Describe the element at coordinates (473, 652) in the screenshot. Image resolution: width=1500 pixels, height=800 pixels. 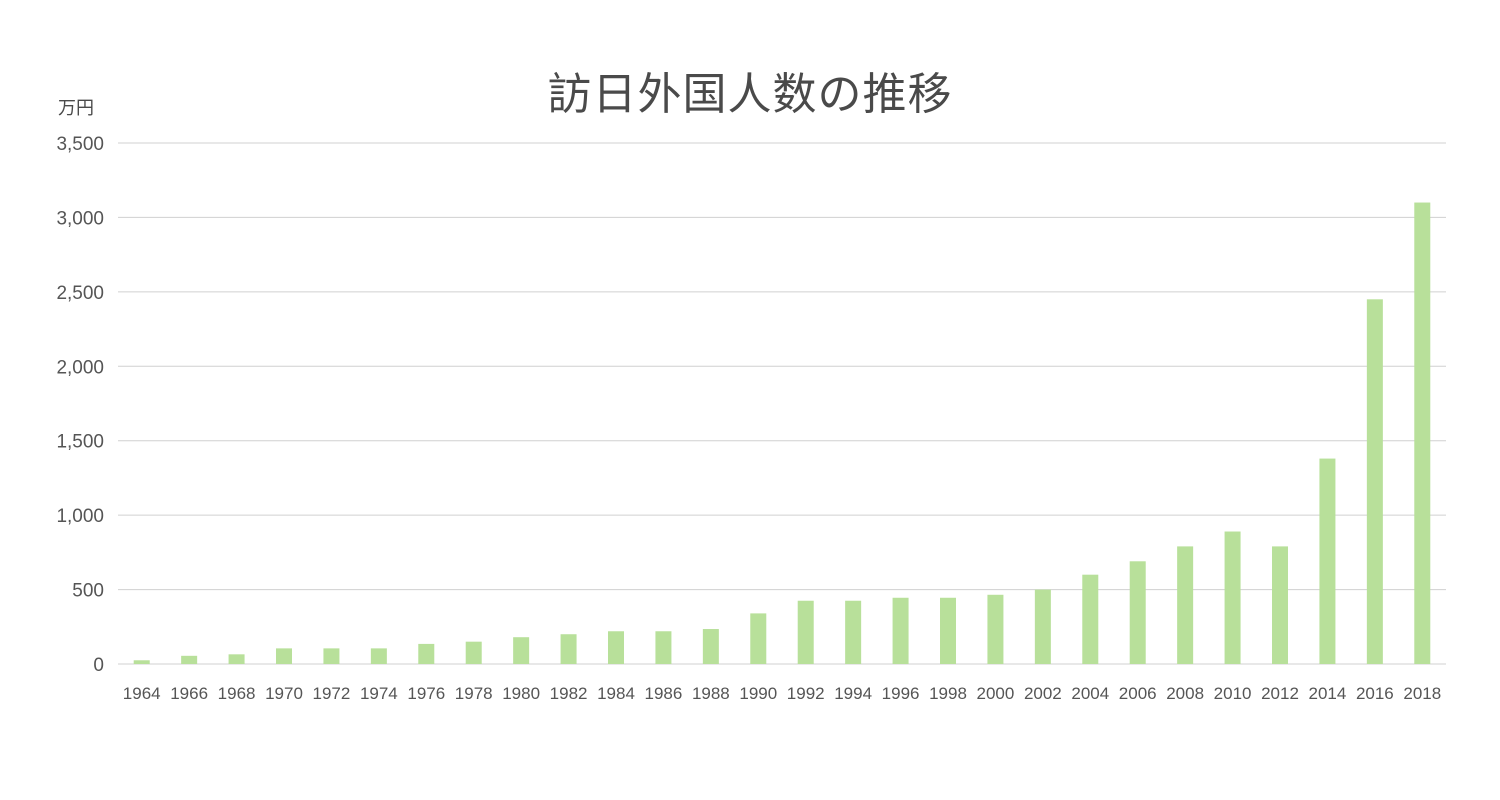
I see `bar-1978` at that location.